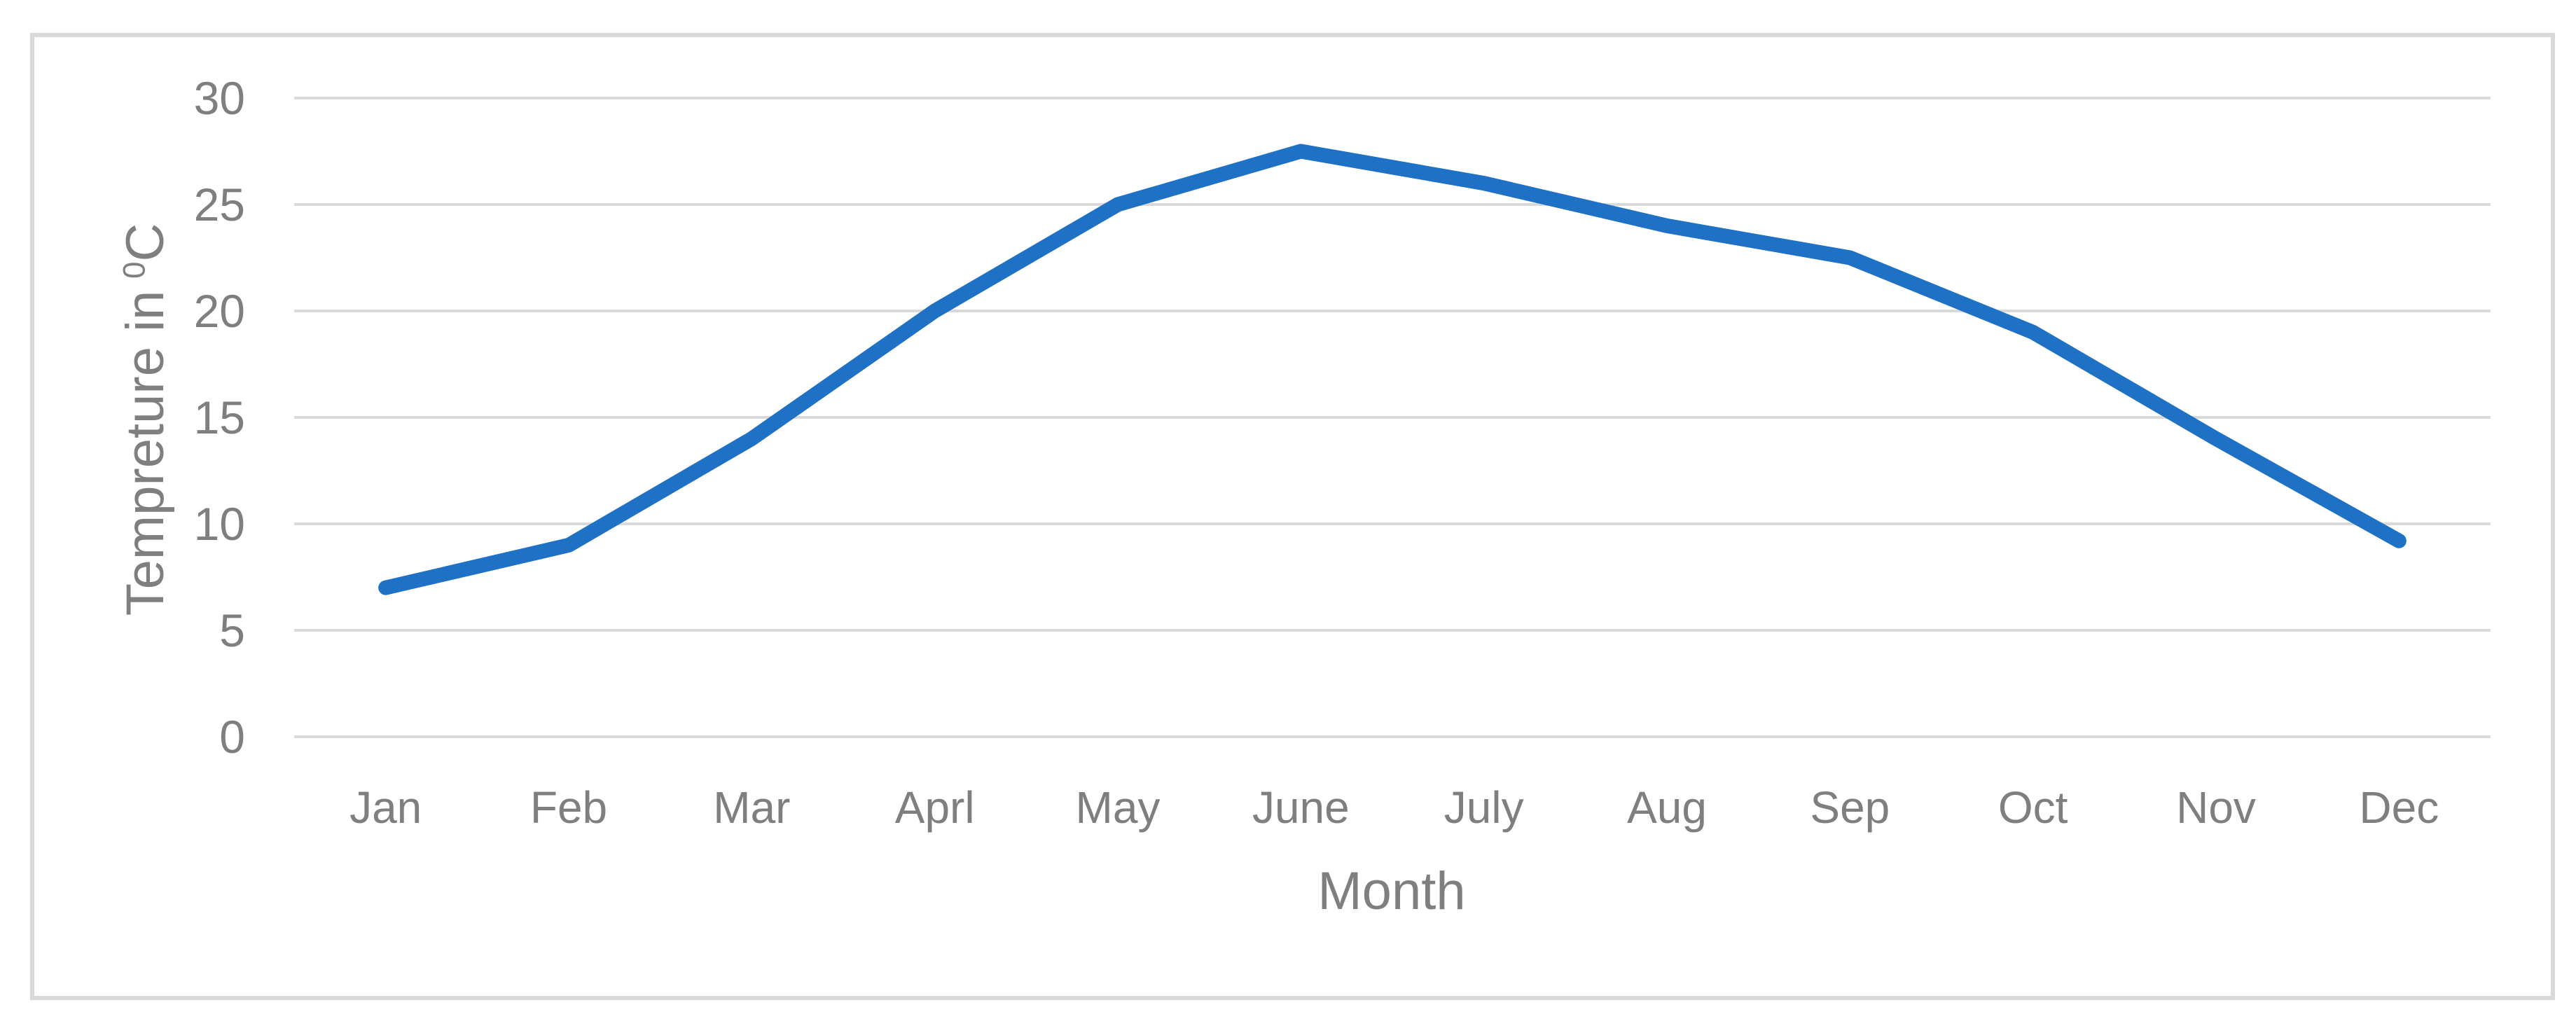 The height and width of the screenshot is (1026, 2576). What do you see at coordinates (752, 807) in the screenshot?
I see `x-tick-label: Mar` at bounding box center [752, 807].